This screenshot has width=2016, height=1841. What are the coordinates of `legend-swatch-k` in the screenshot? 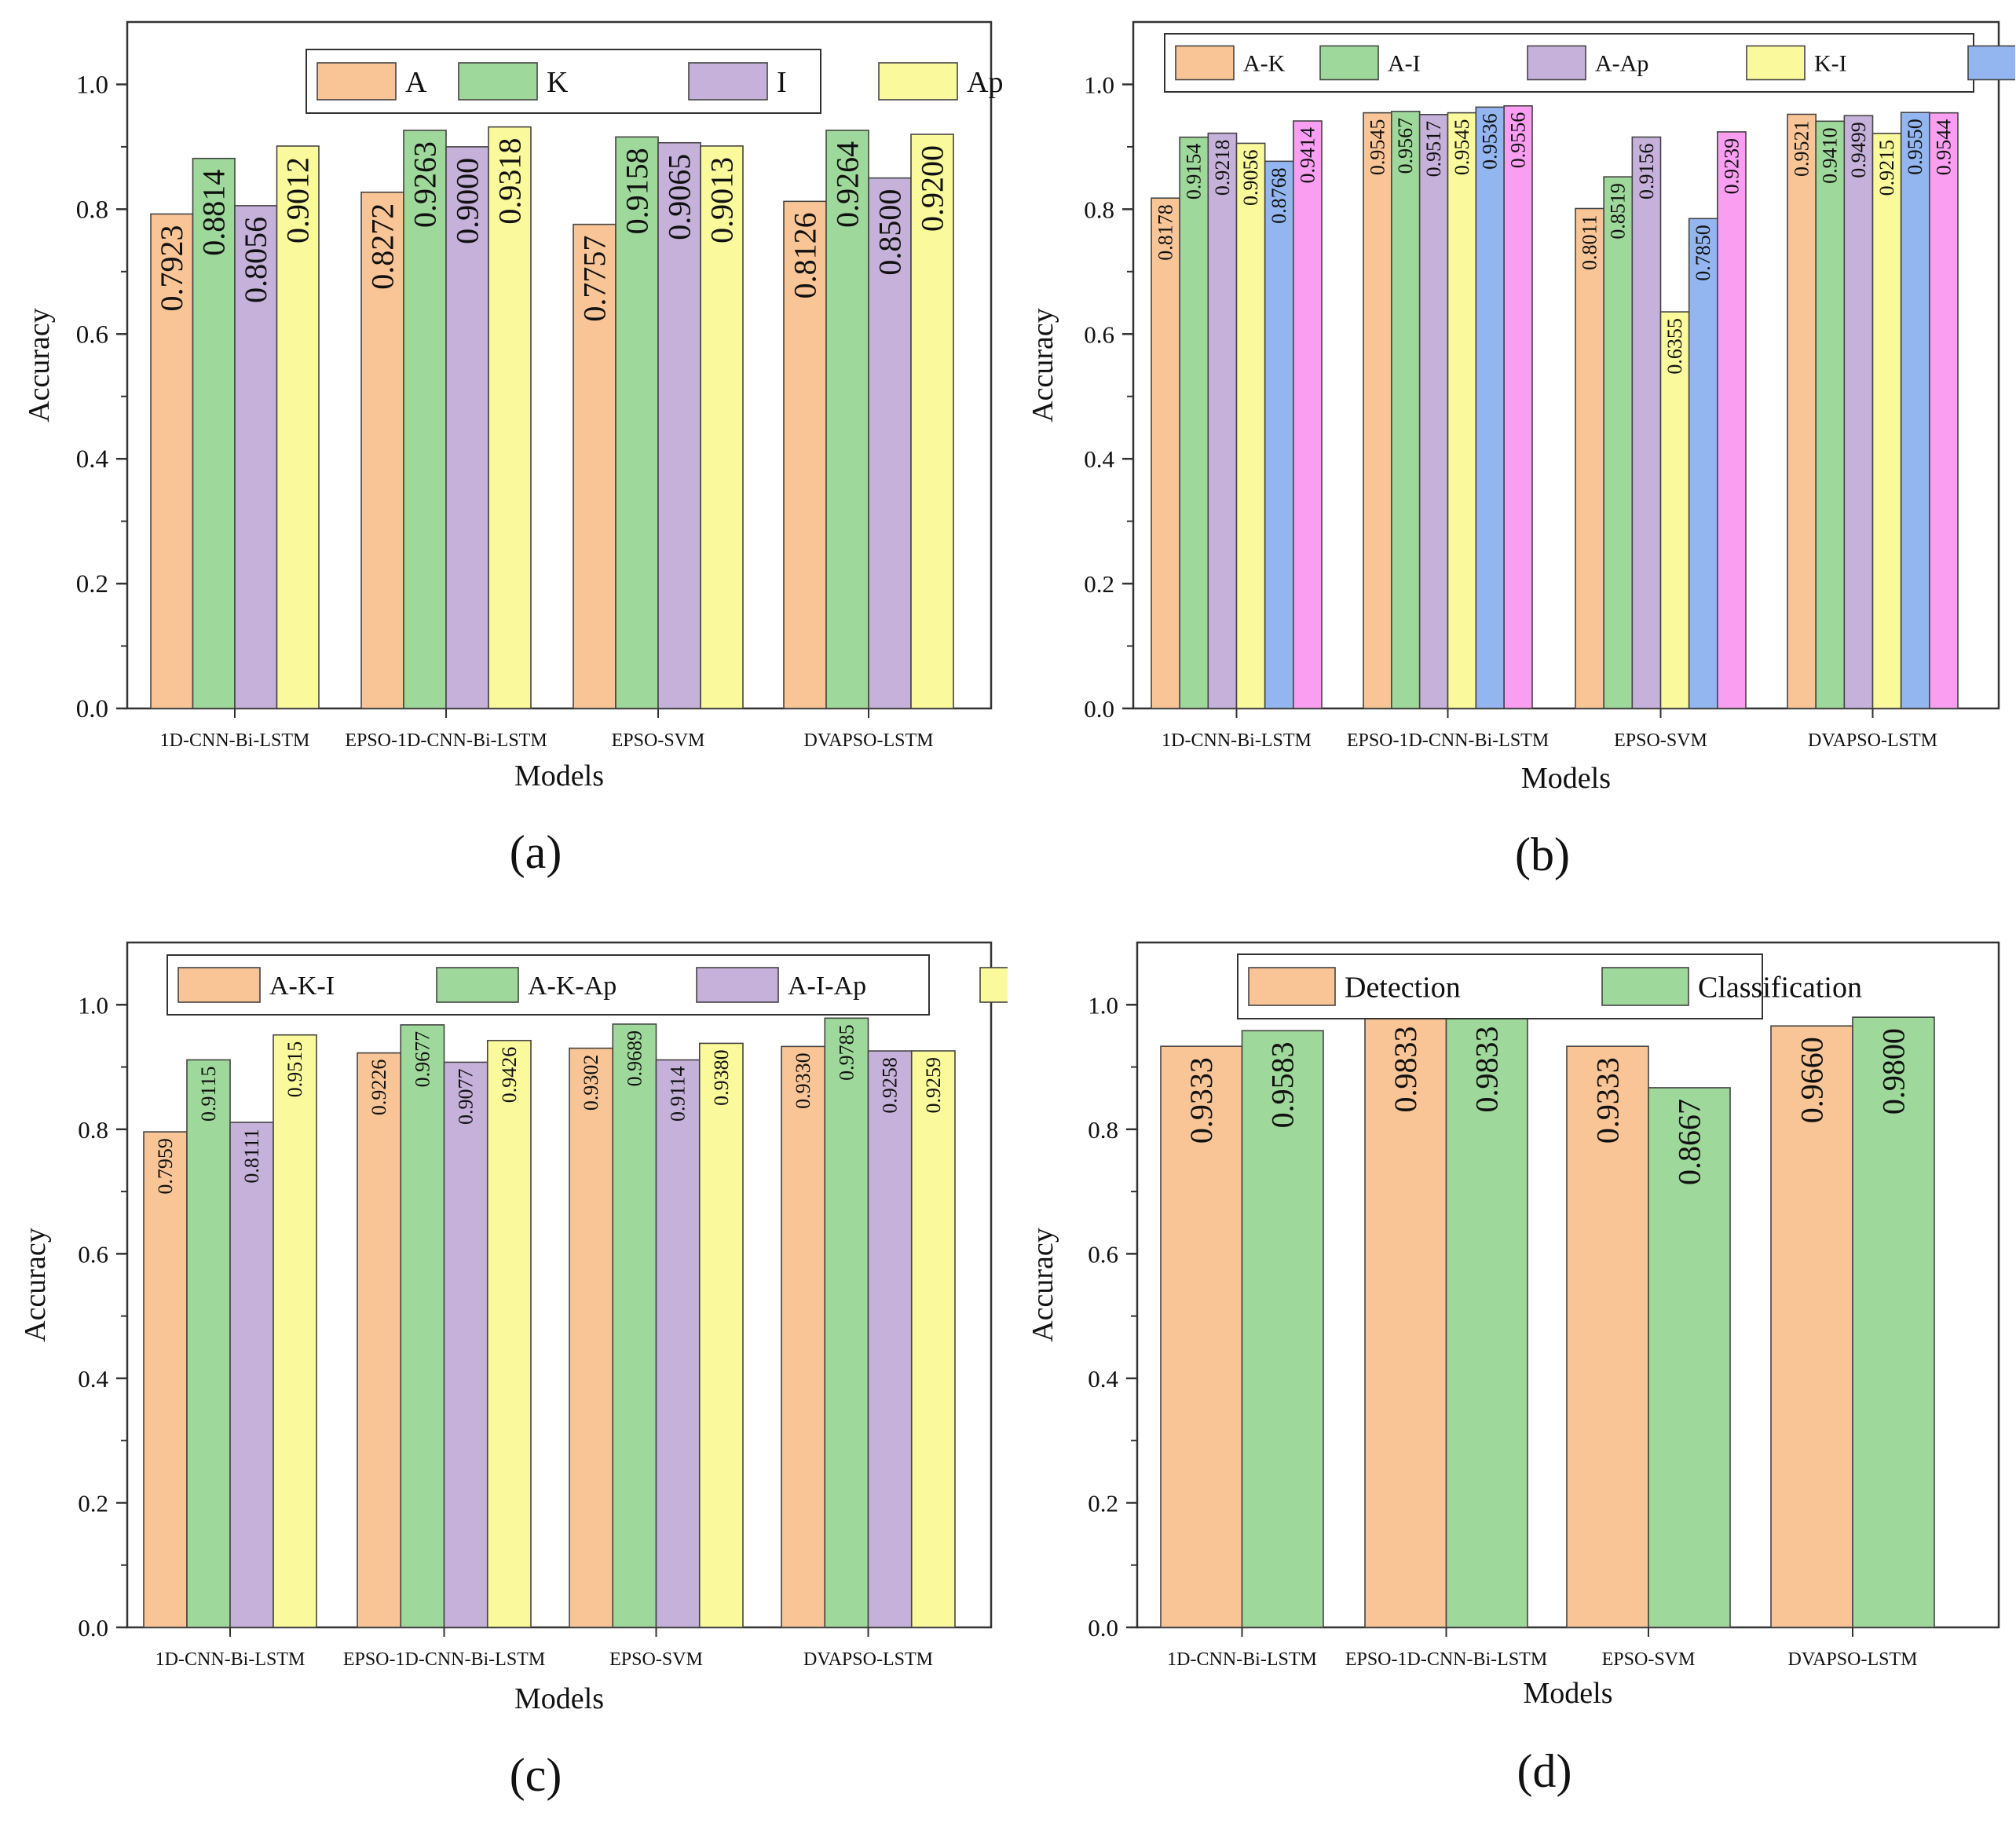 It's located at (498, 81).